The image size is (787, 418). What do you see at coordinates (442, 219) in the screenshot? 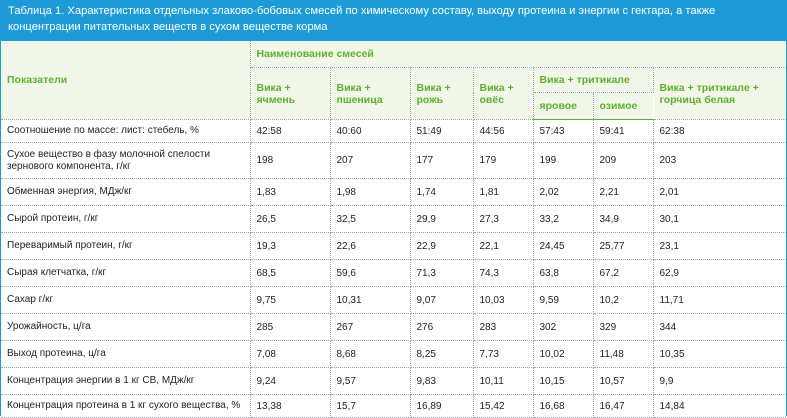
I see `table-cell: 29,9` at bounding box center [442, 219].